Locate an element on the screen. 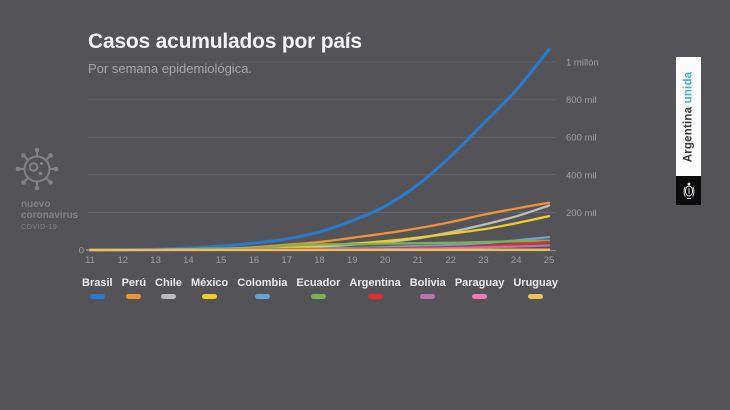  y-tick-label: 600 mil is located at coordinates (581, 138).